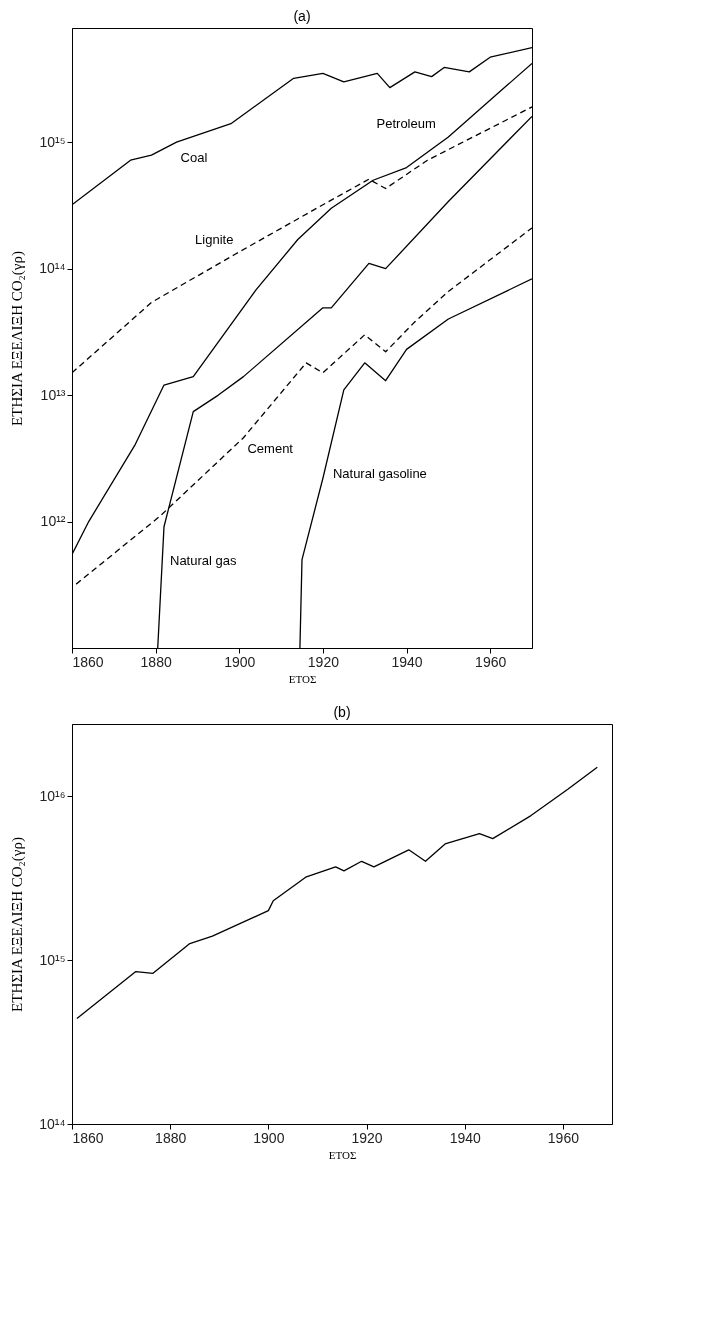 The width and height of the screenshot is (706, 1331). Describe the element at coordinates (342, 712) in the screenshot. I see `chart-title: (b)` at that location.